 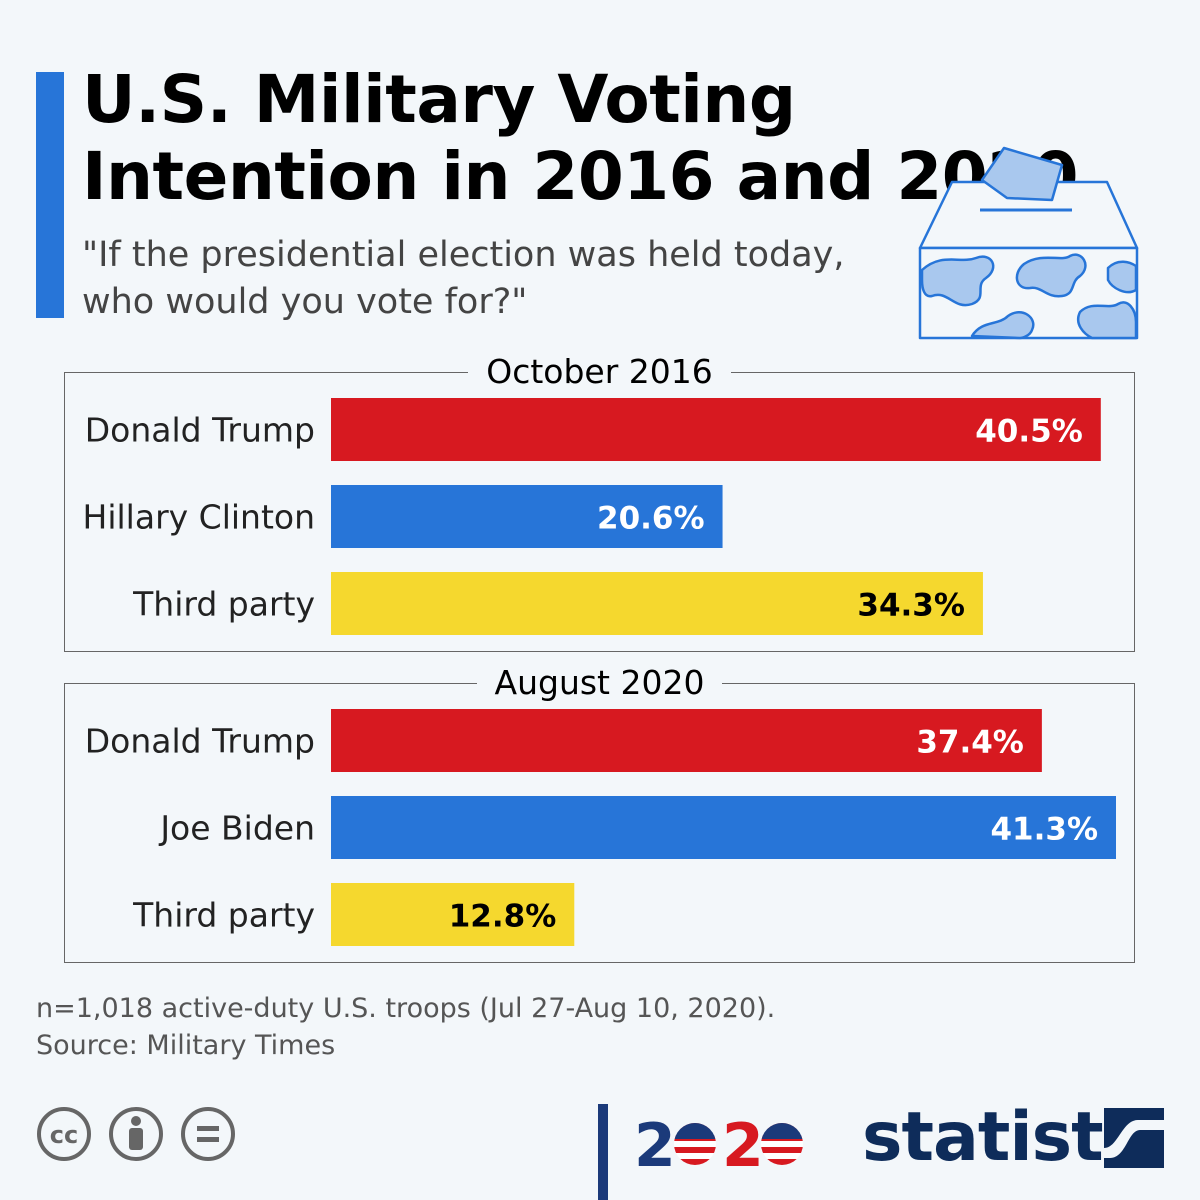 I want to click on value-label: 41.3%, so click(x=1044, y=830).